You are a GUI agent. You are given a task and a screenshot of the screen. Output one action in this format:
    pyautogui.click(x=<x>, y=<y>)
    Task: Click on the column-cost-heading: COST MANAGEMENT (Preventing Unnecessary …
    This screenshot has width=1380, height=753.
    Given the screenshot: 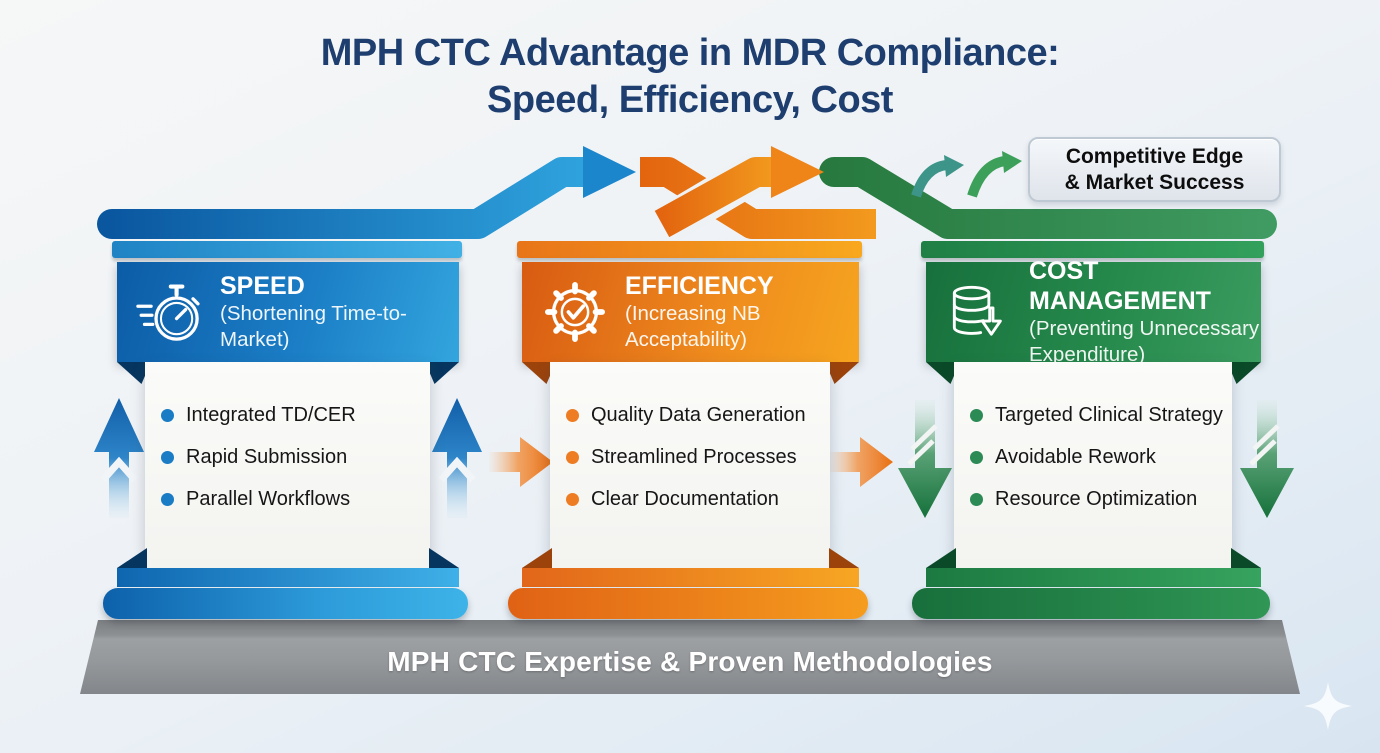 What is the action you would take?
    pyautogui.click(x=1145, y=312)
    